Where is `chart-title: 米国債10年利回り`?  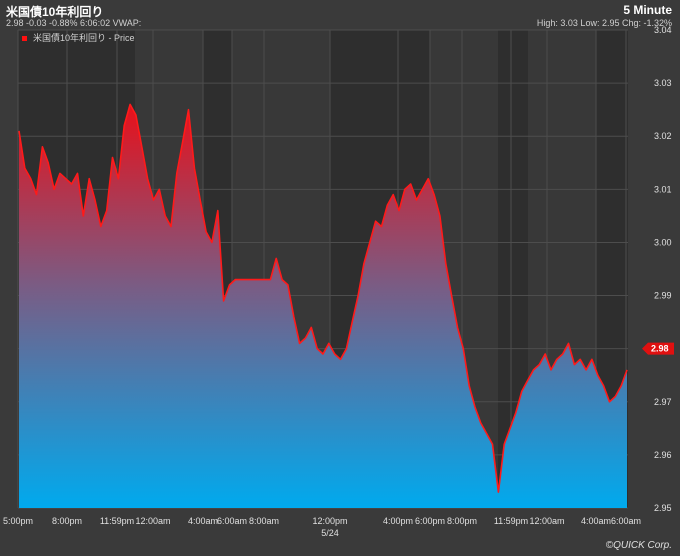
chart-title: 米国債10年利回り is located at coordinates (55, 12).